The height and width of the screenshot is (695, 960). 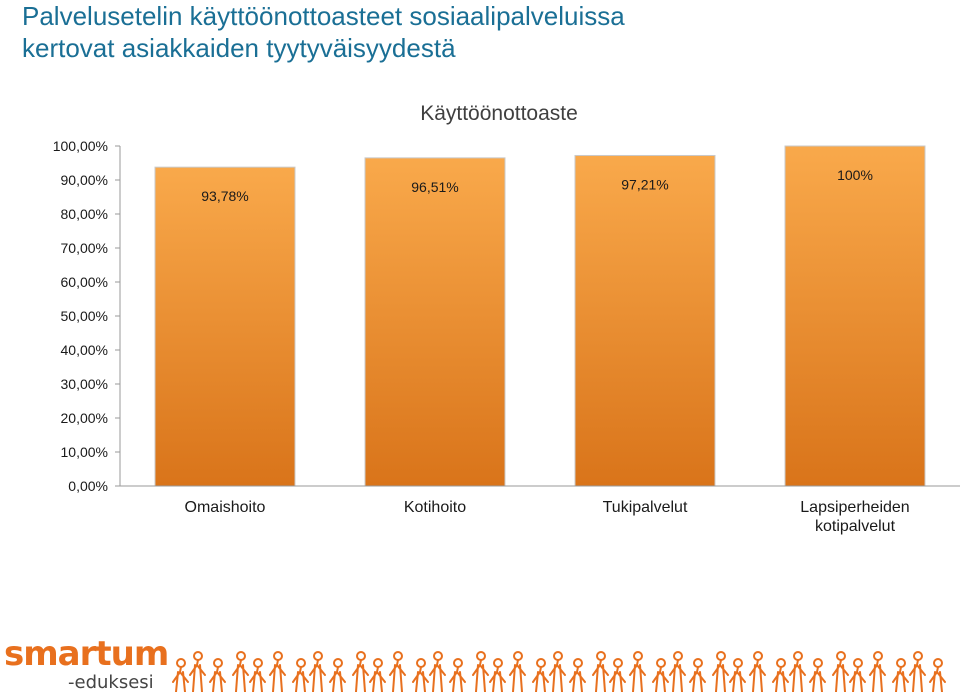 What do you see at coordinates (434, 187) in the screenshot?
I see `bar-data-label: 96,51%` at bounding box center [434, 187].